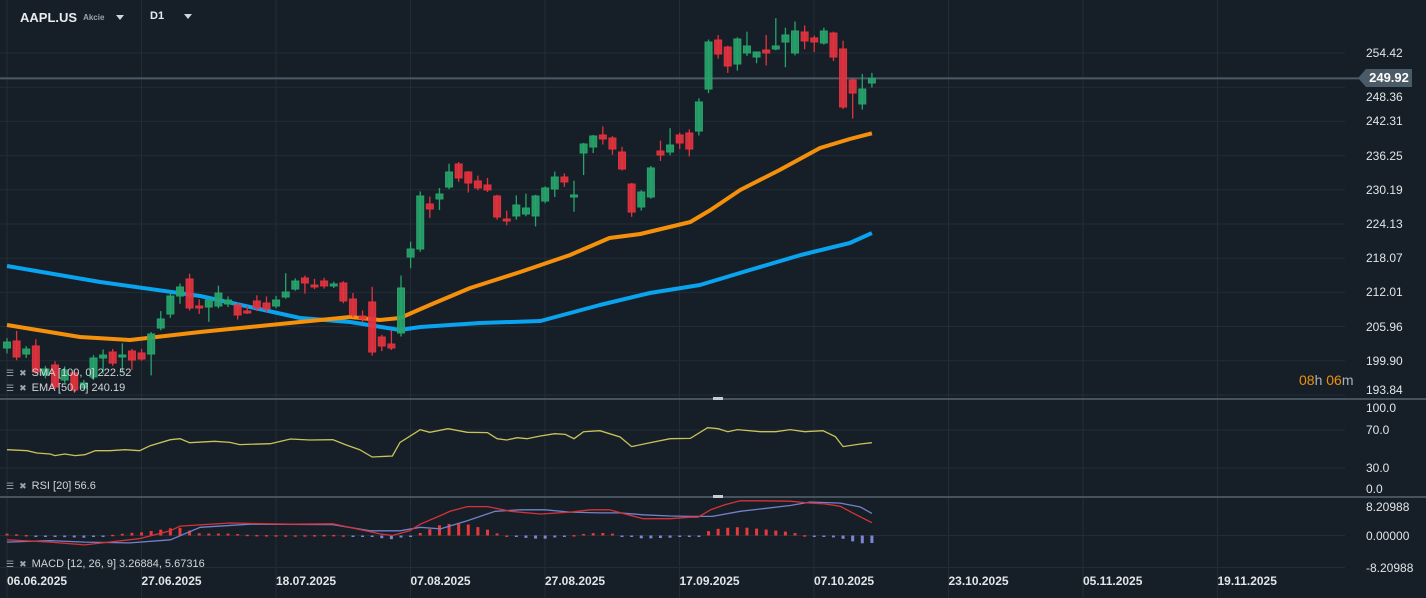 The width and height of the screenshot is (1426, 598). What do you see at coordinates (65, 388) in the screenshot?
I see `ema-legend: ☰ ✖ EMA [50, 0] 240.19` at bounding box center [65, 388].